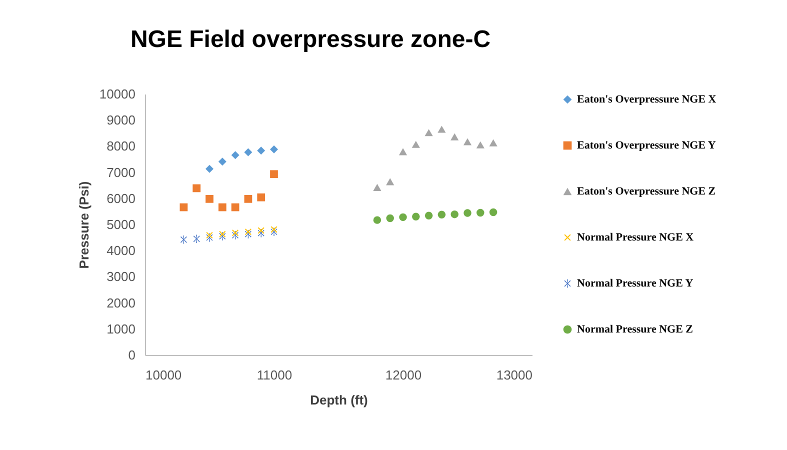 Image resolution: width=787 pixels, height=450 pixels. What do you see at coordinates (339, 400) in the screenshot?
I see `x-axis-title: Depth (ft)` at bounding box center [339, 400].